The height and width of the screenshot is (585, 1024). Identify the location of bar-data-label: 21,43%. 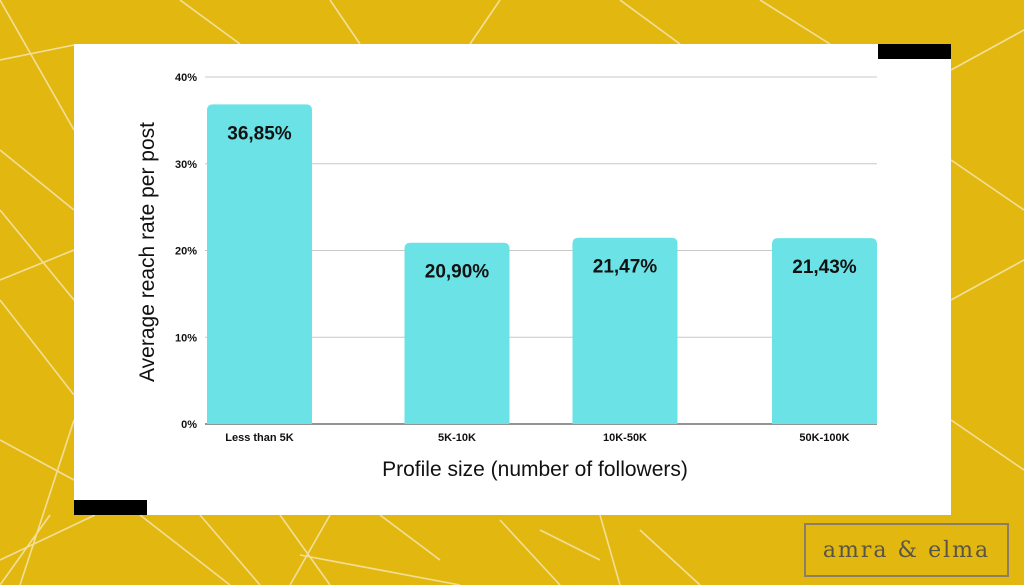
(824, 267).